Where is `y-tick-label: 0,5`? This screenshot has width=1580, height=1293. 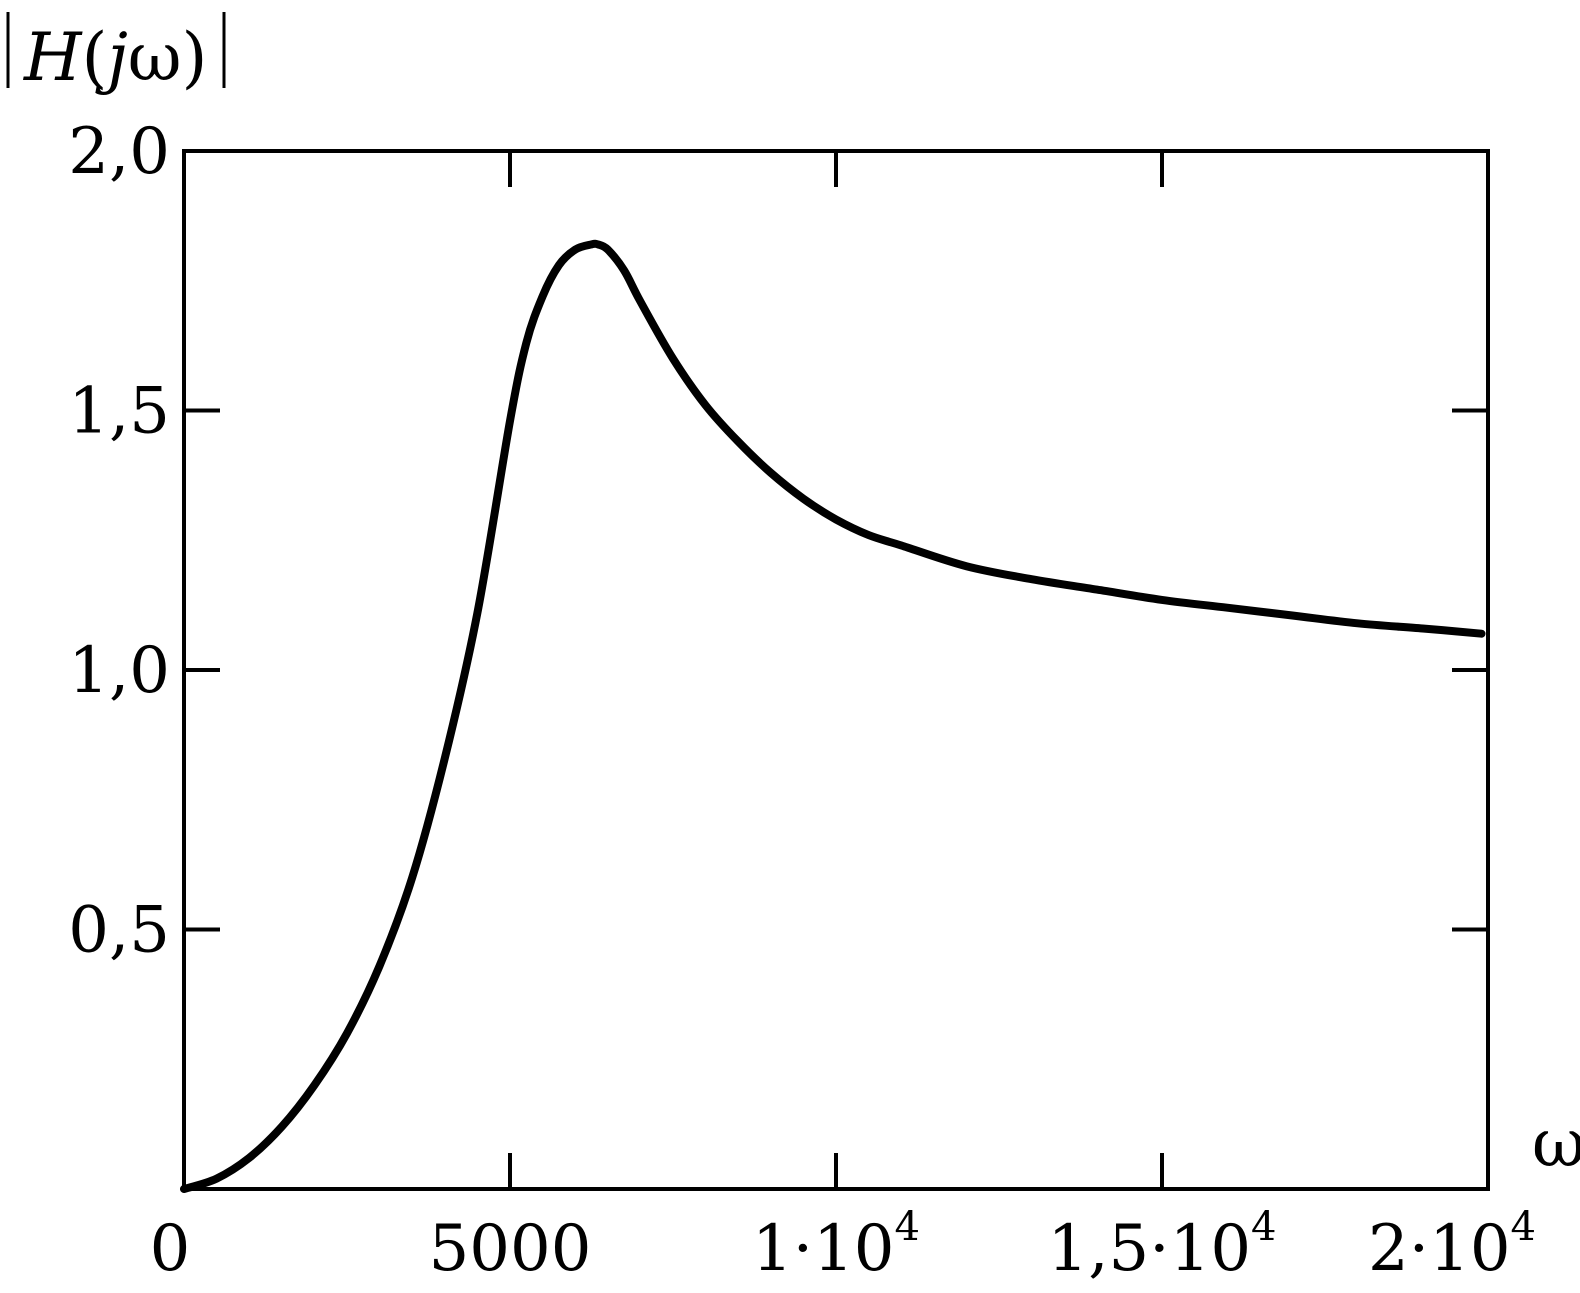 y-tick-label: 0,5 is located at coordinates (119, 931).